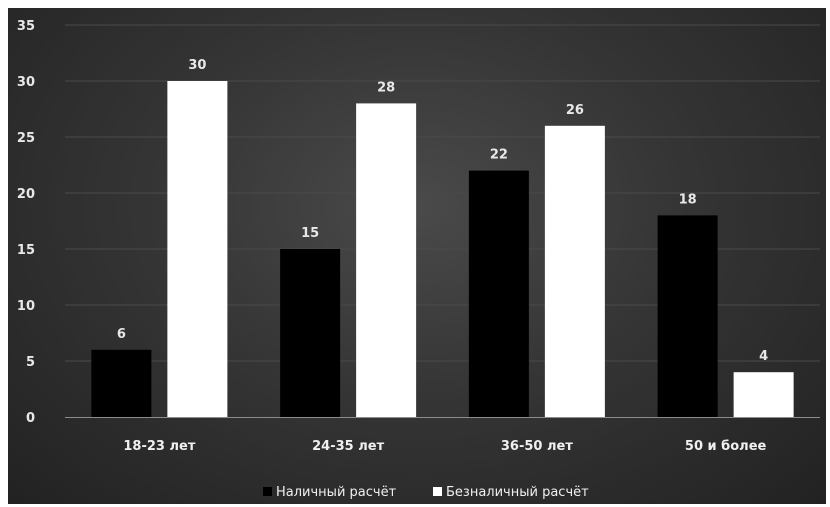 The image size is (830, 507). I want to click on data-label: 28, so click(386, 87).